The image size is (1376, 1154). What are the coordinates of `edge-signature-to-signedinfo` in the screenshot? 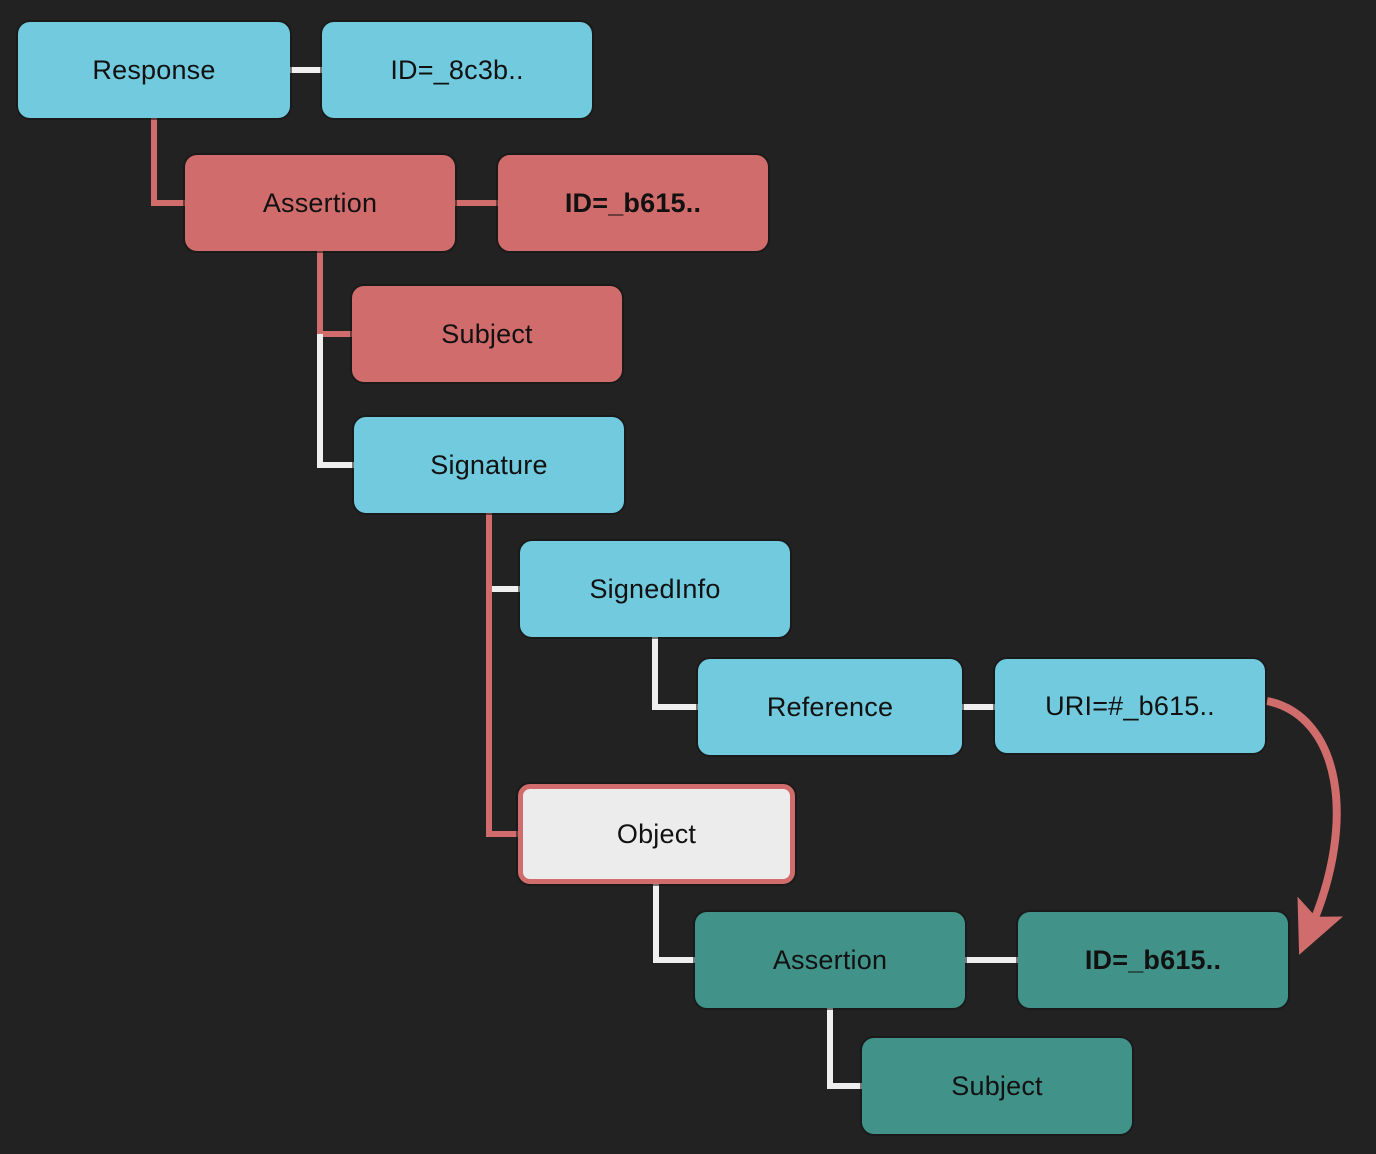 It's located at (503, 552).